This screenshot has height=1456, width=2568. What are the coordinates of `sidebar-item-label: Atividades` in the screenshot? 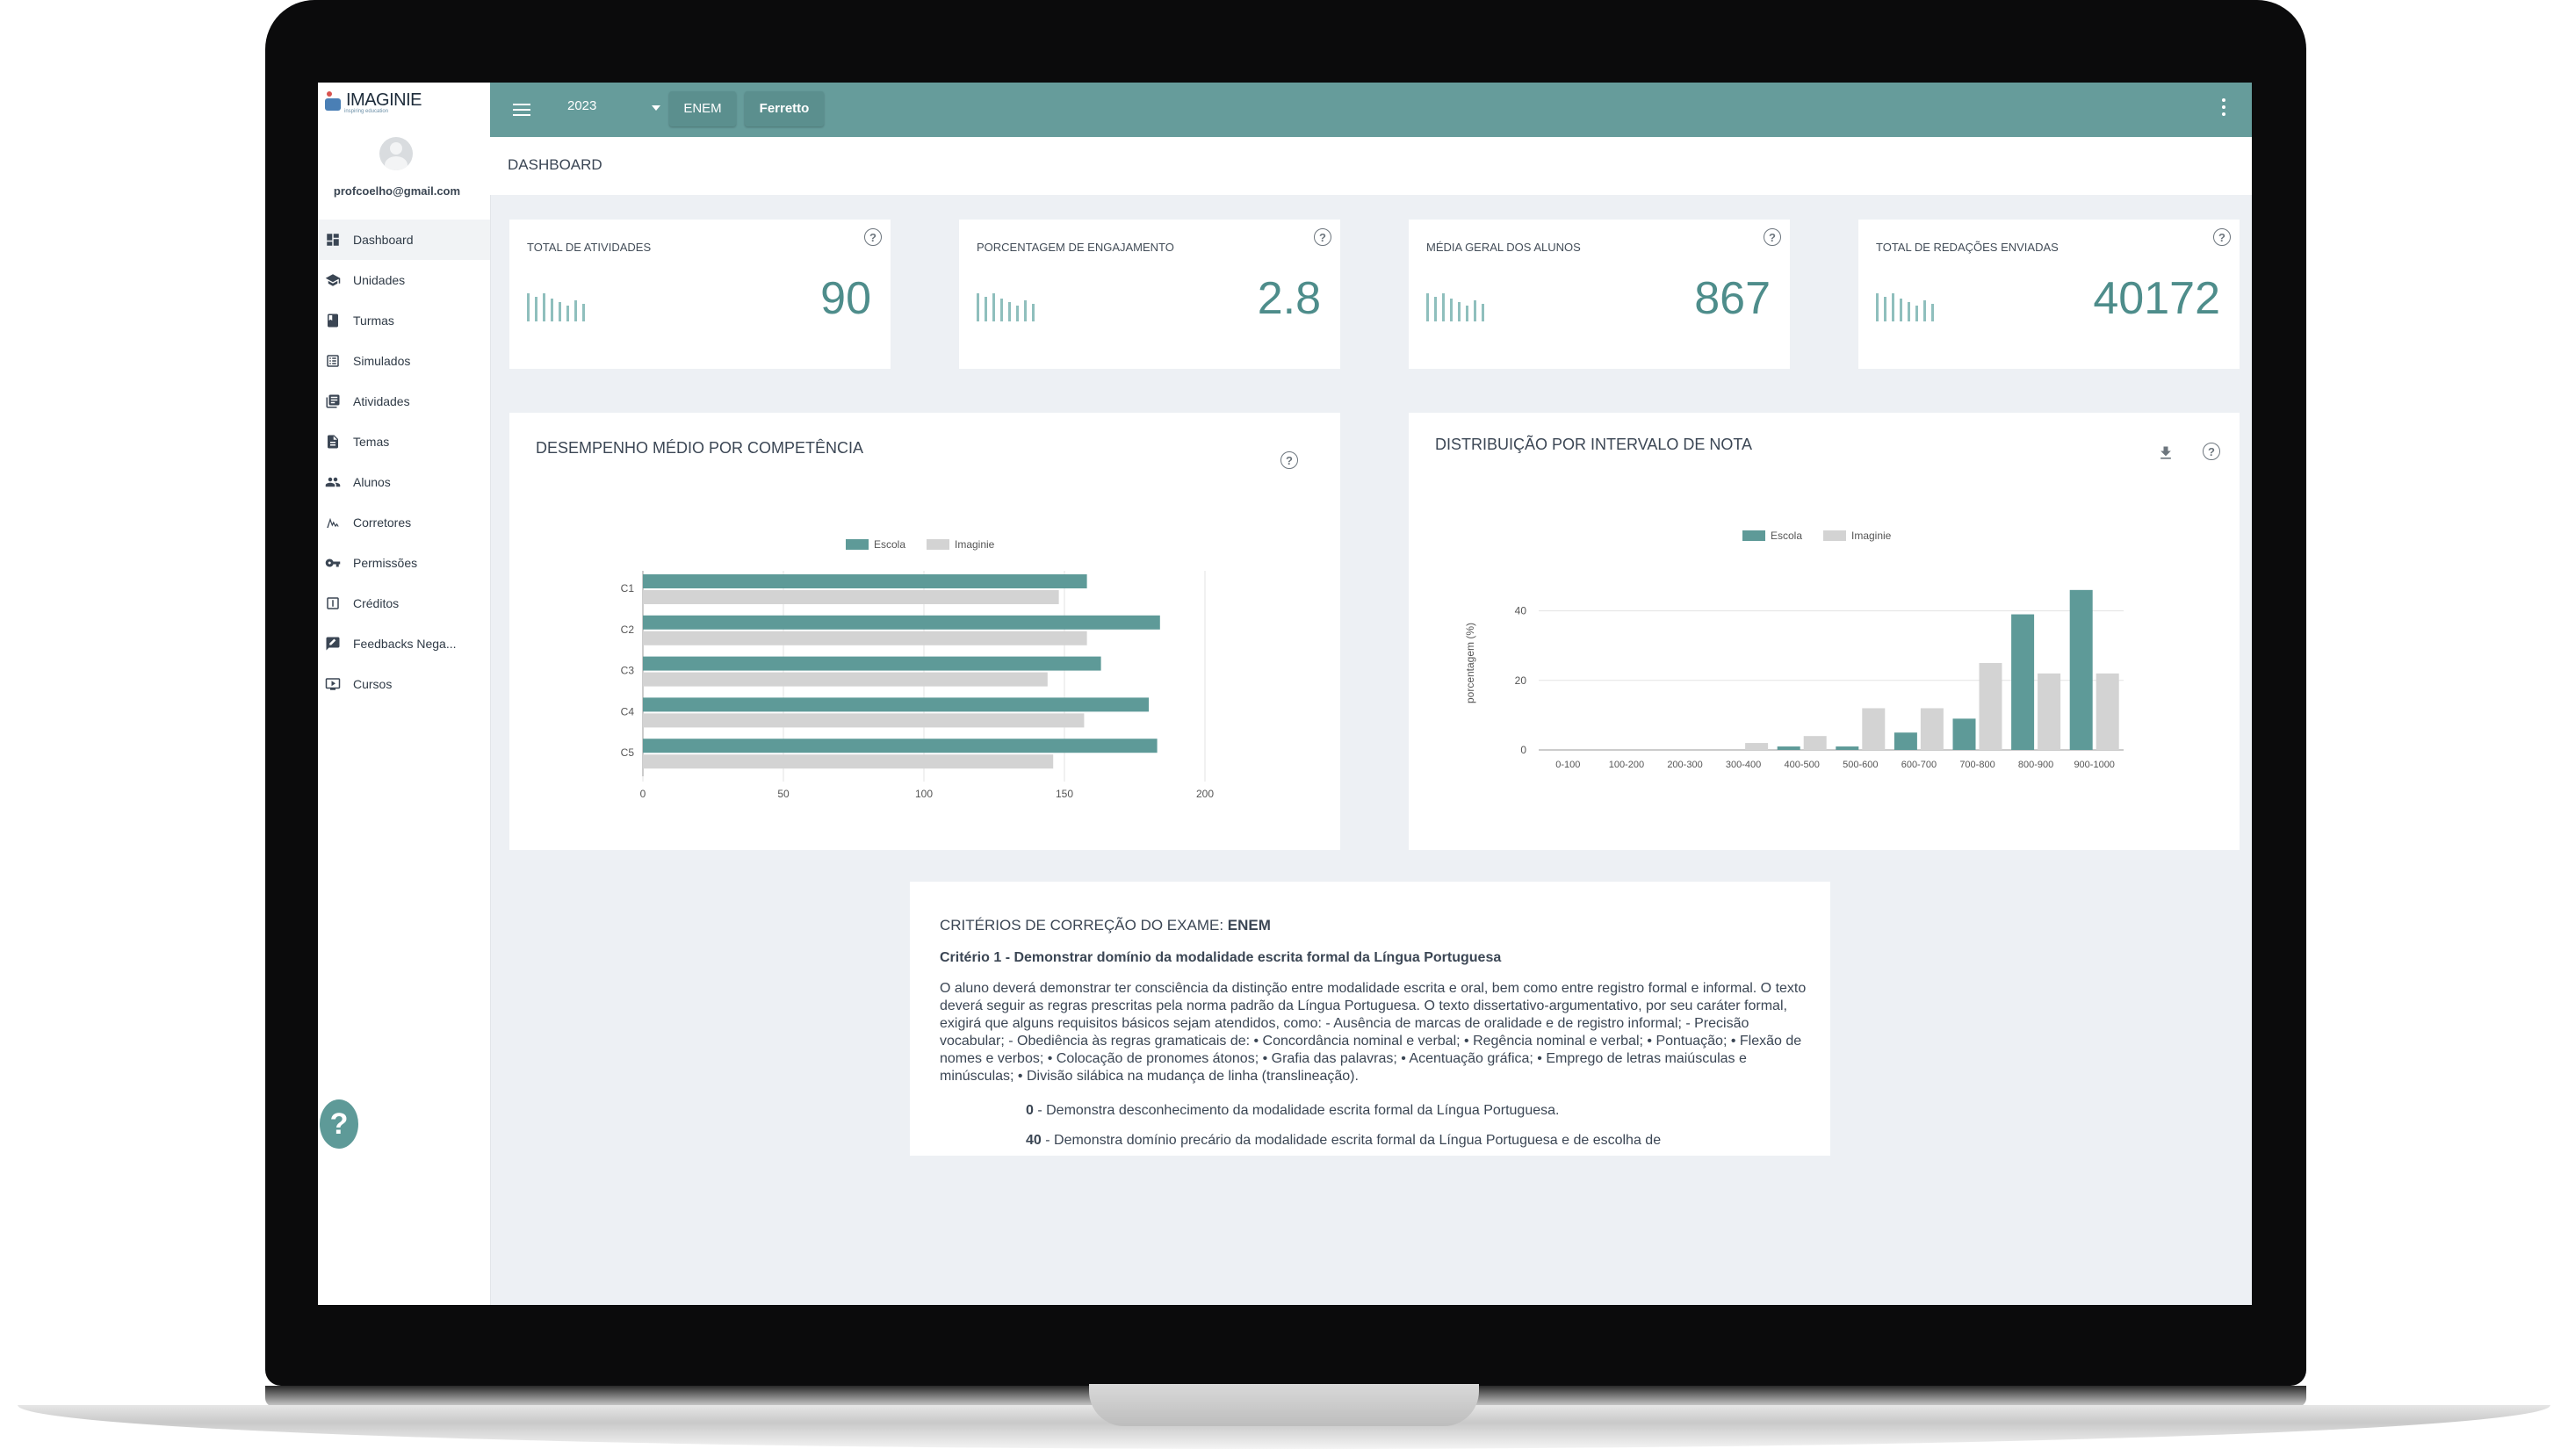 It's located at (381, 401).